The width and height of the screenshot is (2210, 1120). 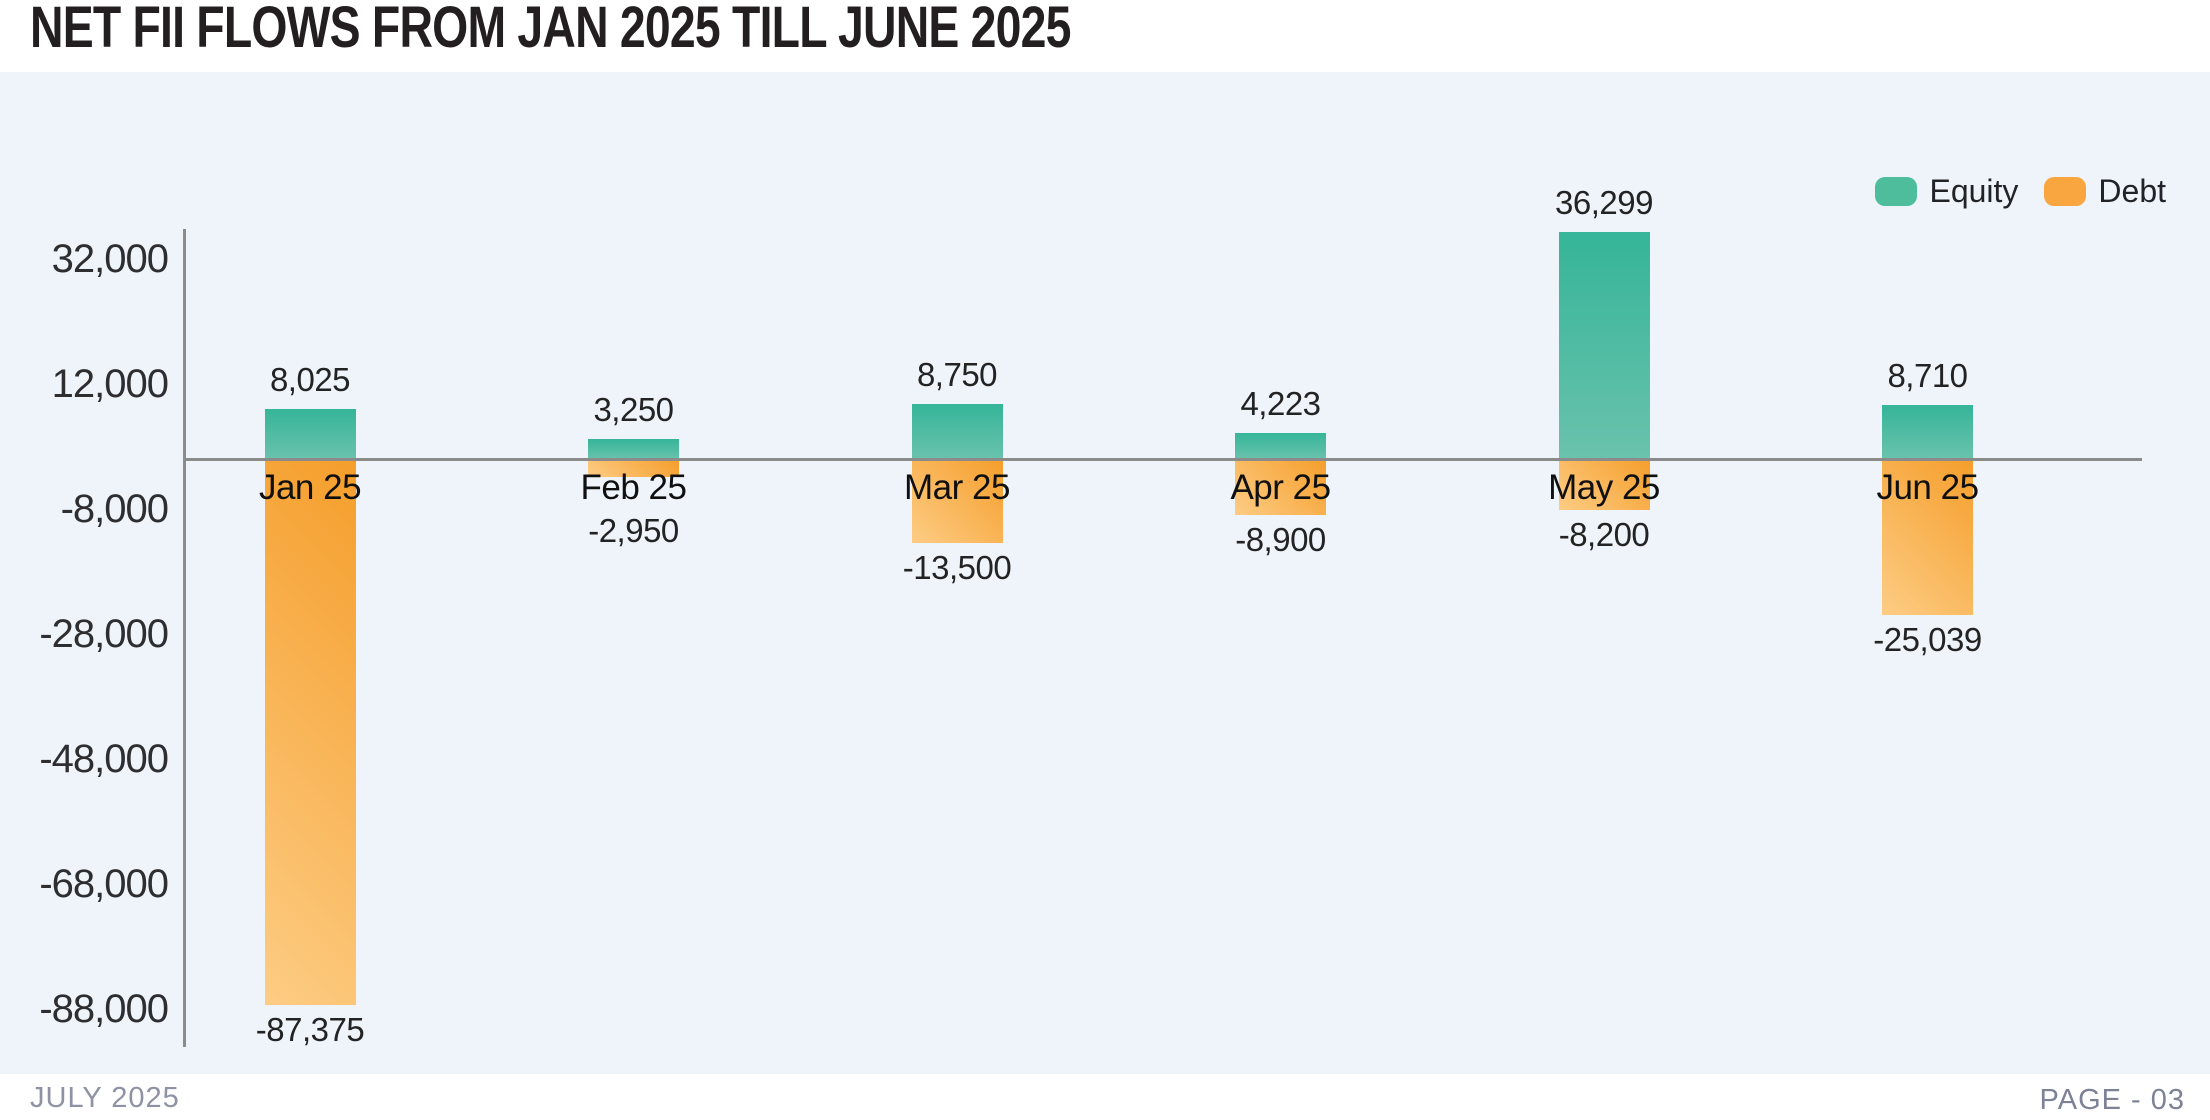 I want to click on y-axis-tick-label: 32,000, so click(x=110, y=259).